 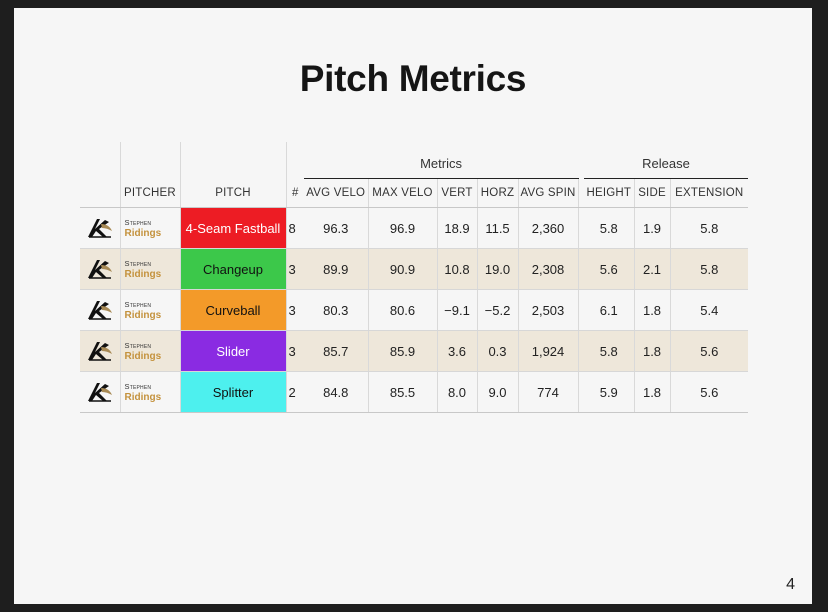 I want to click on col-avg-spin: AVG SPIN, so click(x=548, y=193).